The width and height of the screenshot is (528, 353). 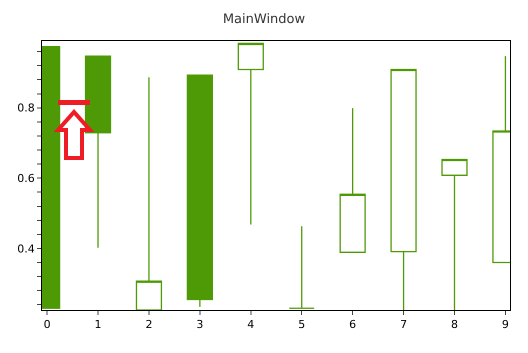 I want to click on x-tick-label: 0, so click(x=47, y=325).